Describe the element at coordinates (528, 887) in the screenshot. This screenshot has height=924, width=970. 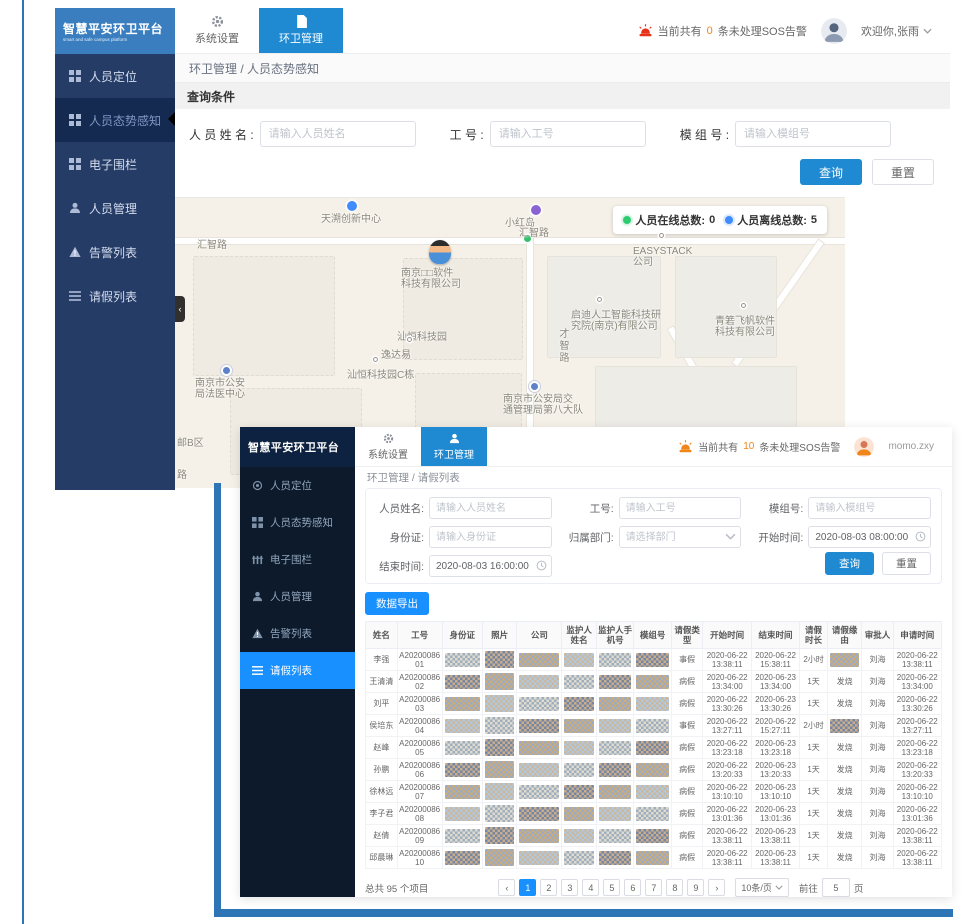
I see `pager-page-1: 1` at that location.